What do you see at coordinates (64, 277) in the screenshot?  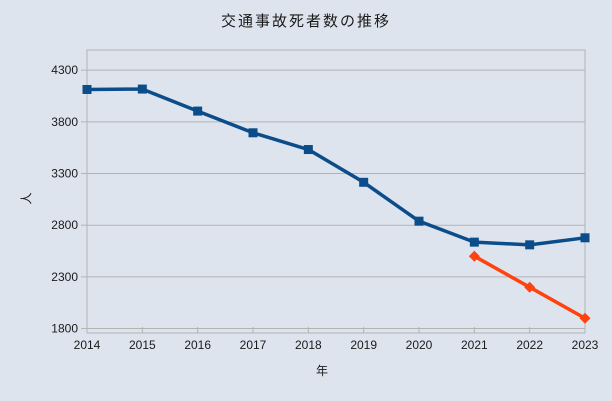 I see `y-tick-label: 2300` at bounding box center [64, 277].